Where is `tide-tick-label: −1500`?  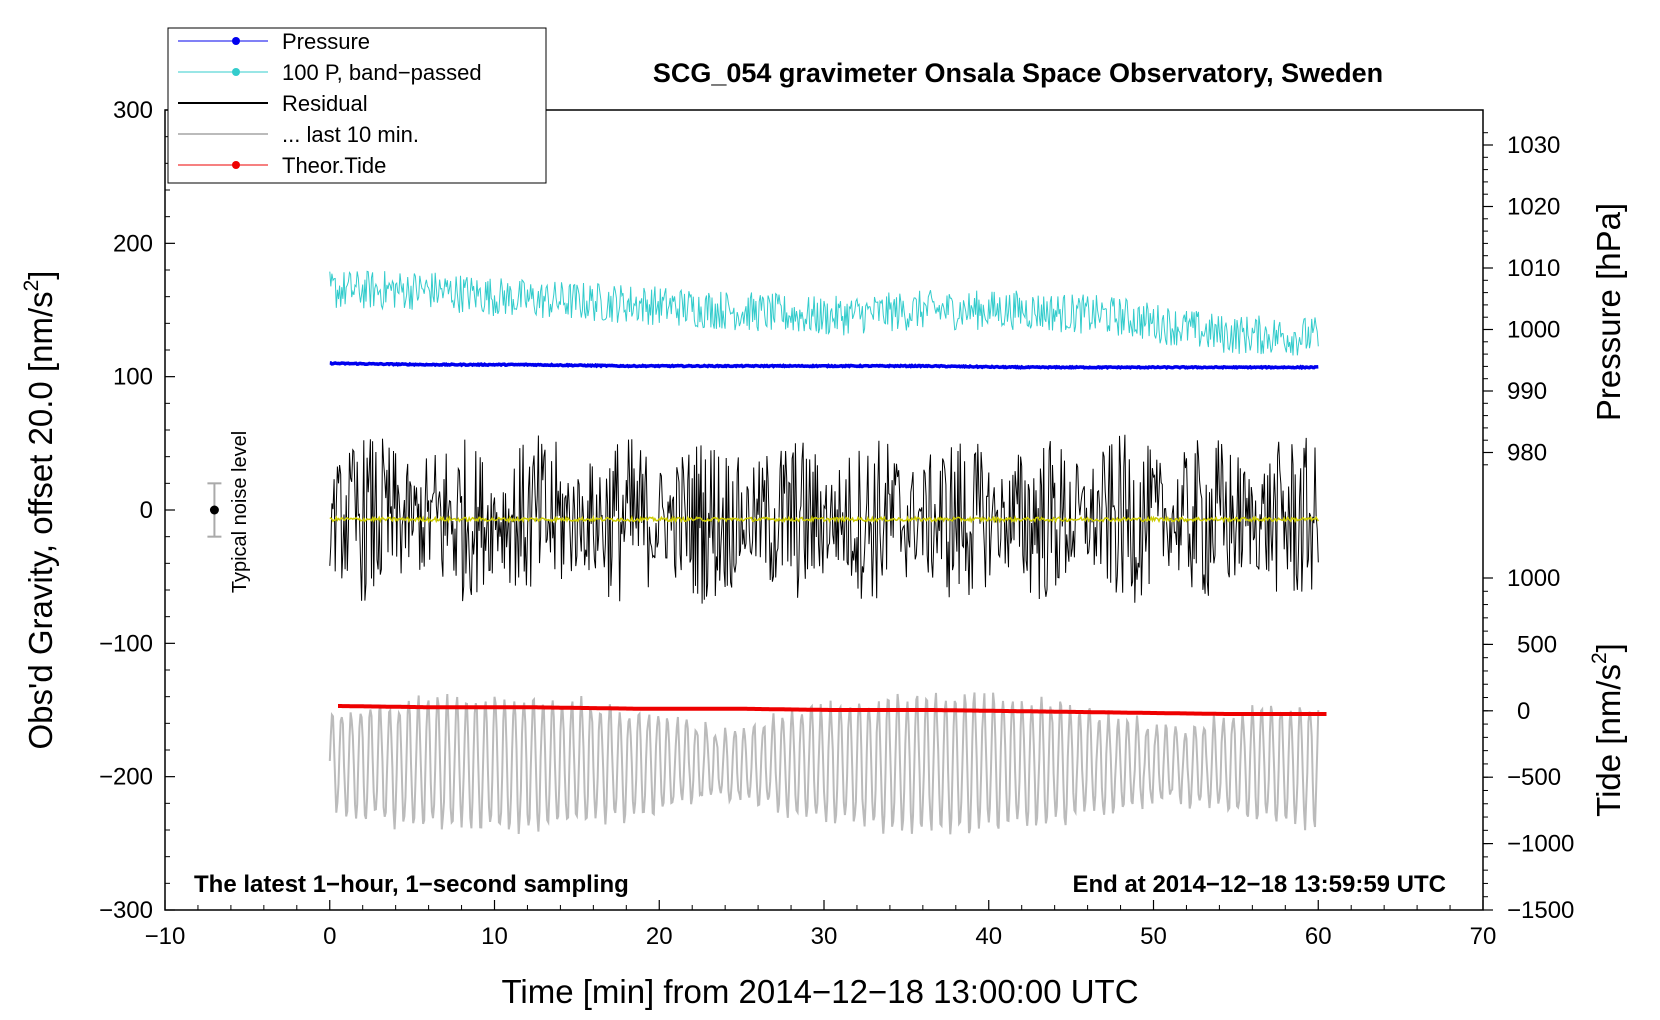 tide-tick-label: −1500 is located at coordinates (1540, 910).